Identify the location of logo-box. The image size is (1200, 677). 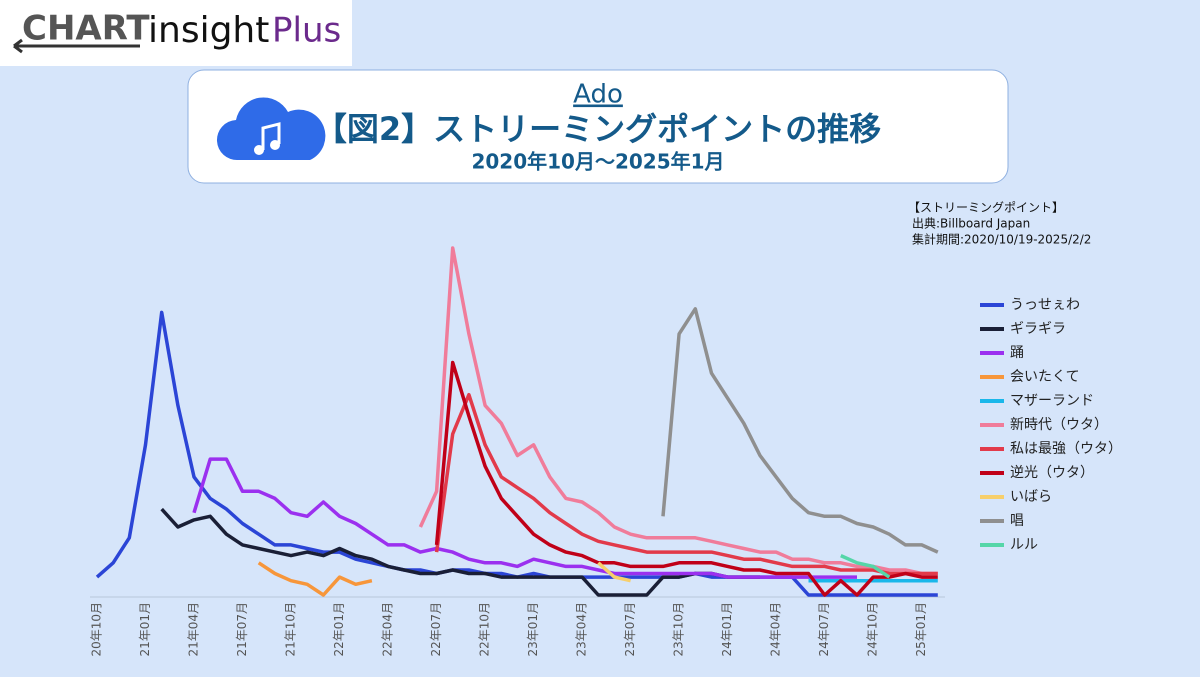
(176, 33).